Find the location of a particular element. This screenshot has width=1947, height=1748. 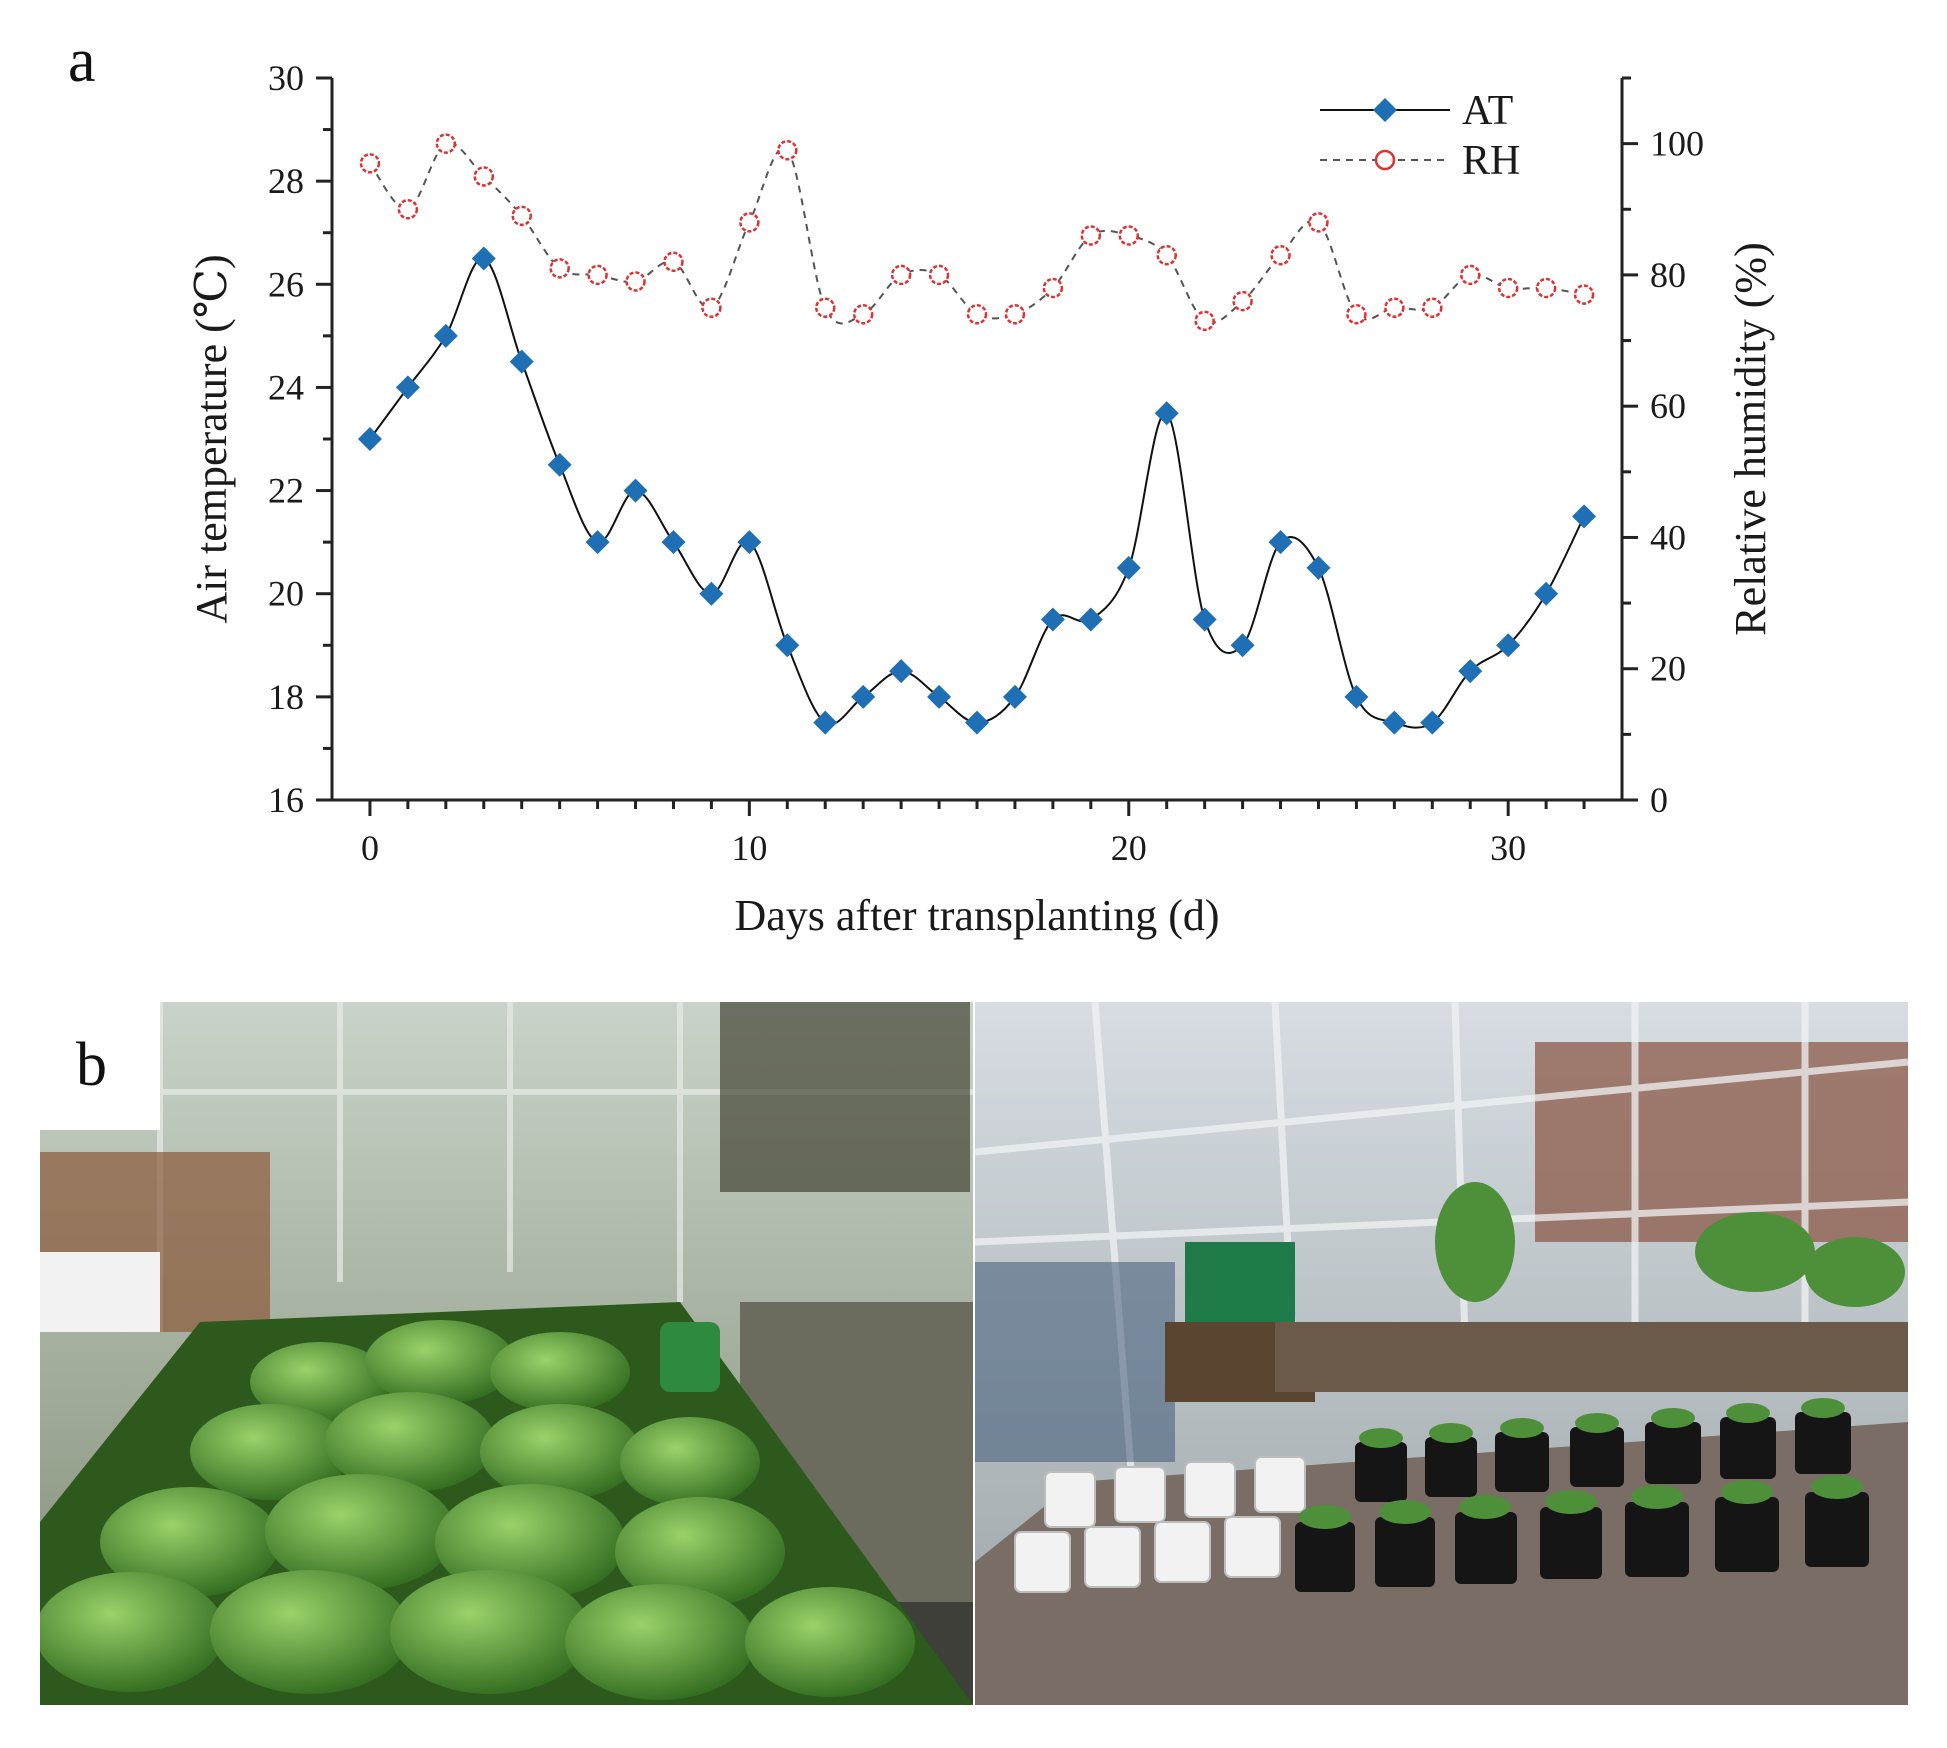

x-axis-title: Days after transplanting (d) is located at coordinates (976, 915).